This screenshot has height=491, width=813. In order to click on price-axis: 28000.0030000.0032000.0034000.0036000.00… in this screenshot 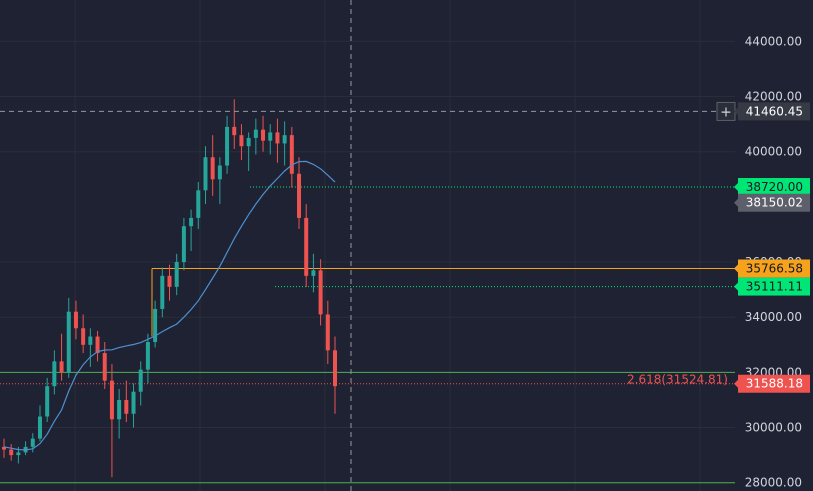, I will do `click(772, 262)`.